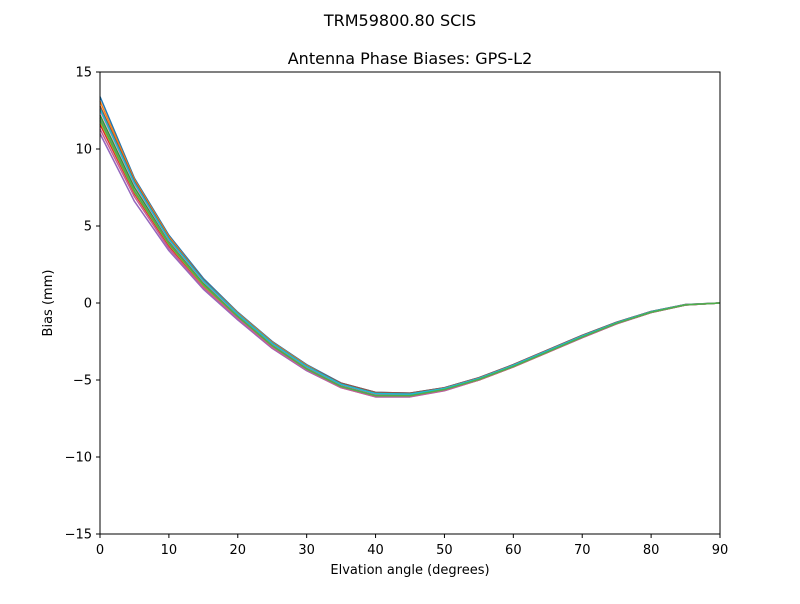 This screenshot has width=800, height=604. I want to click on y-tick-label: 15, so click(83, 73).